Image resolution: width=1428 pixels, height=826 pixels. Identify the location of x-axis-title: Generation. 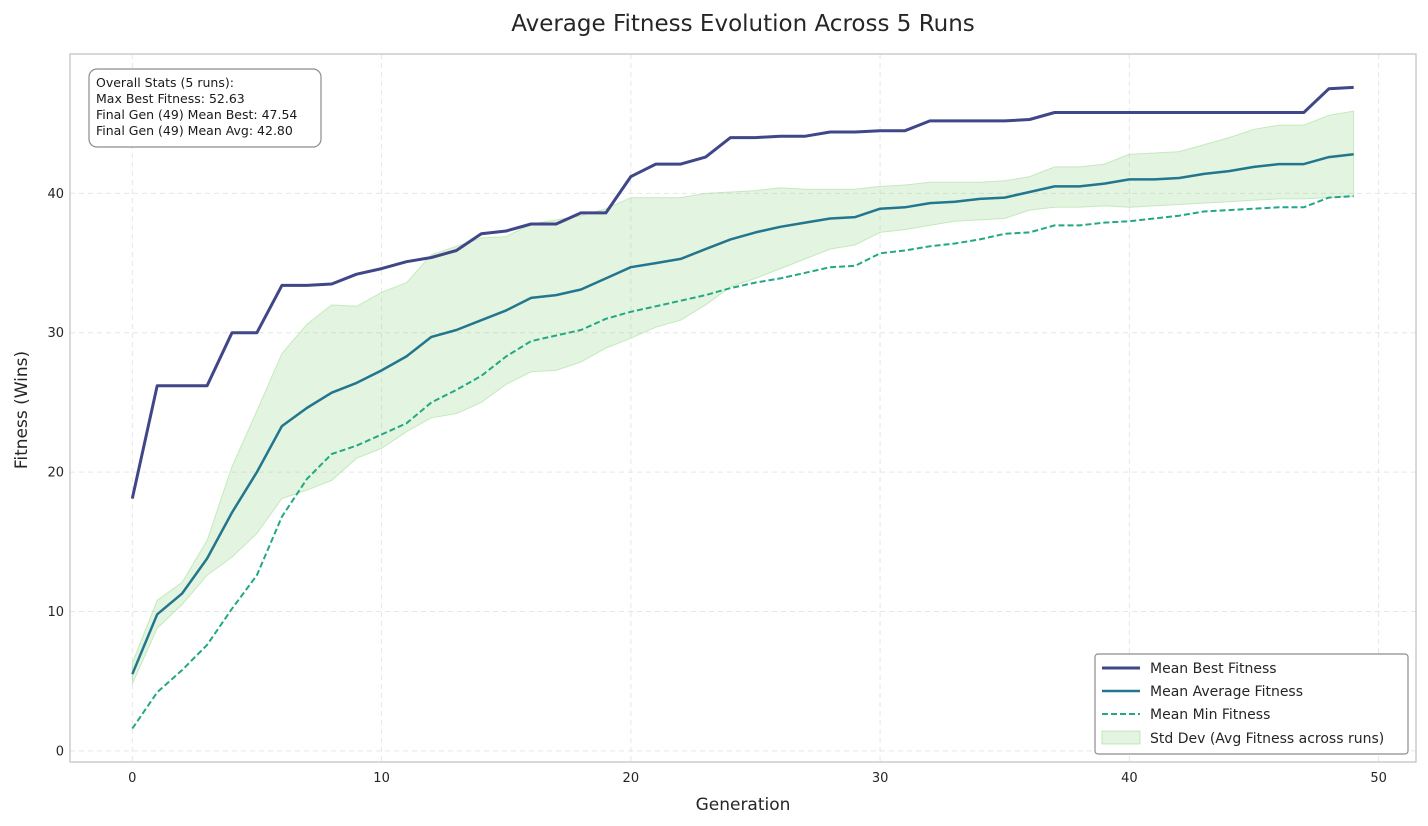
(743, 805).